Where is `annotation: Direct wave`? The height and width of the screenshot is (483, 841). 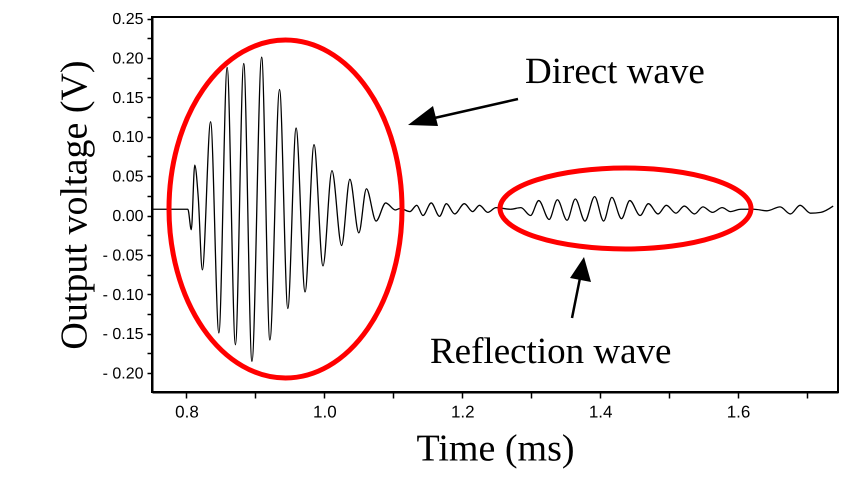
annotation: Direct wave is located at coordinates (615, 71).